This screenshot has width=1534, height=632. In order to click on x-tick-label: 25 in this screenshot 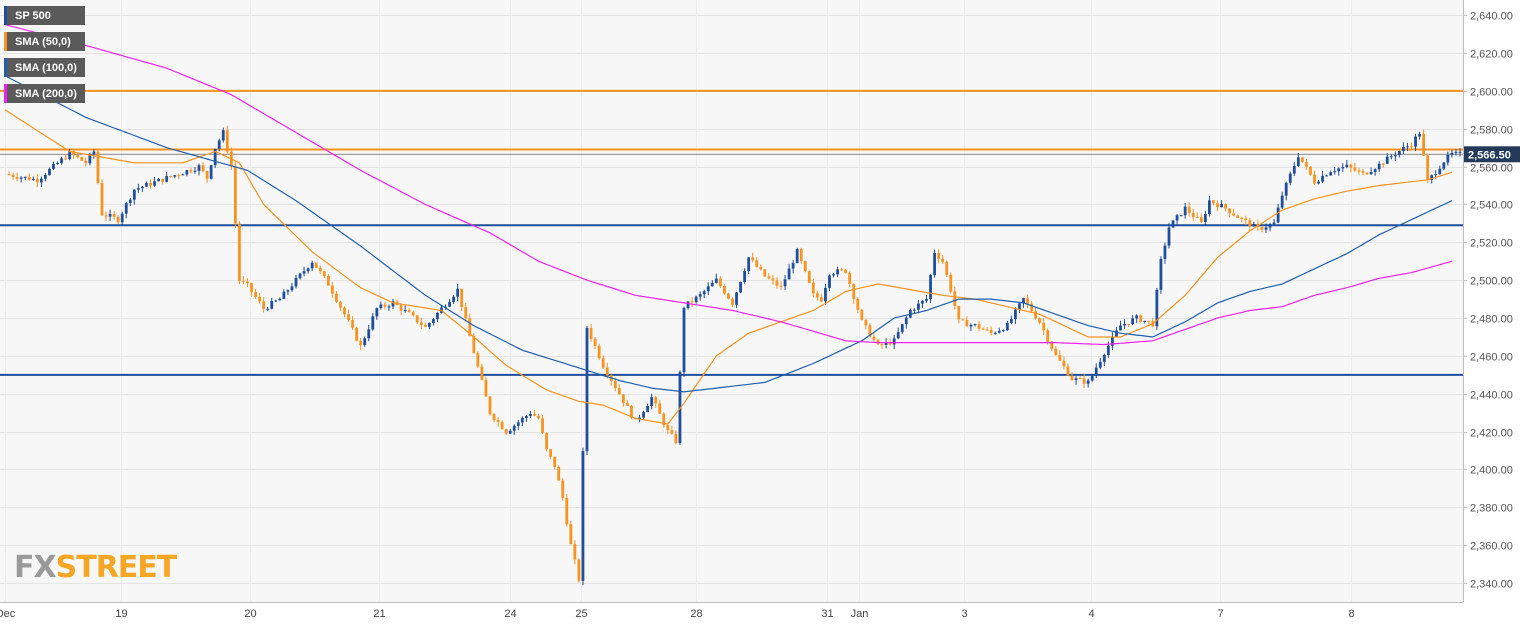, I will do `click(581, 614)`.